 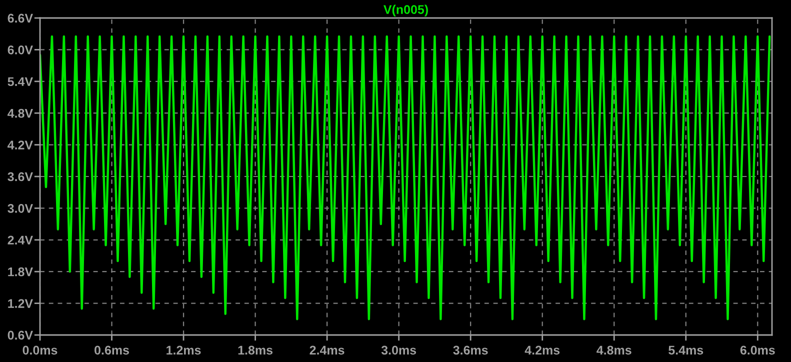 I want to click on y-tick-label: 6.0V, so click(x=20, y=50).